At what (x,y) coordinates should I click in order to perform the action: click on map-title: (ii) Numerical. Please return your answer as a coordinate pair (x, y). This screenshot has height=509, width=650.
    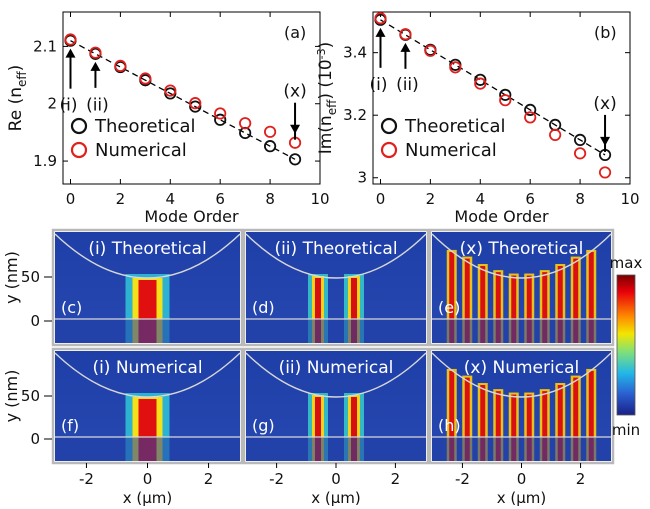
    Looking at the image, I should click on (336, 368).